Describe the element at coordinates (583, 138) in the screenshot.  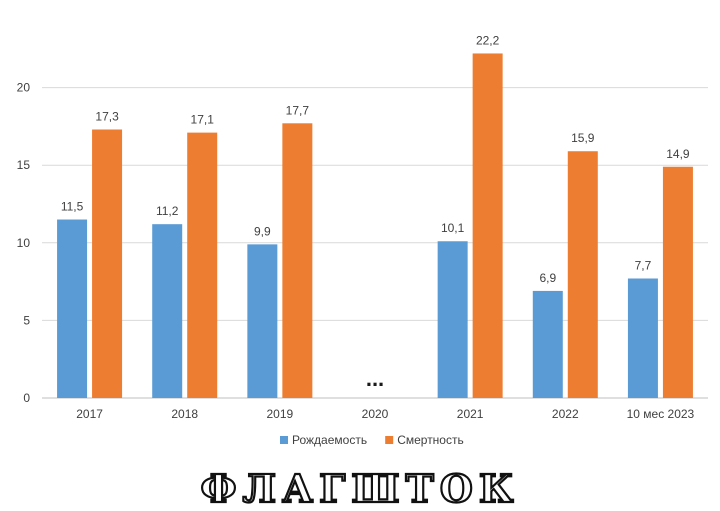
I see `data-label: 15,9` at that location.